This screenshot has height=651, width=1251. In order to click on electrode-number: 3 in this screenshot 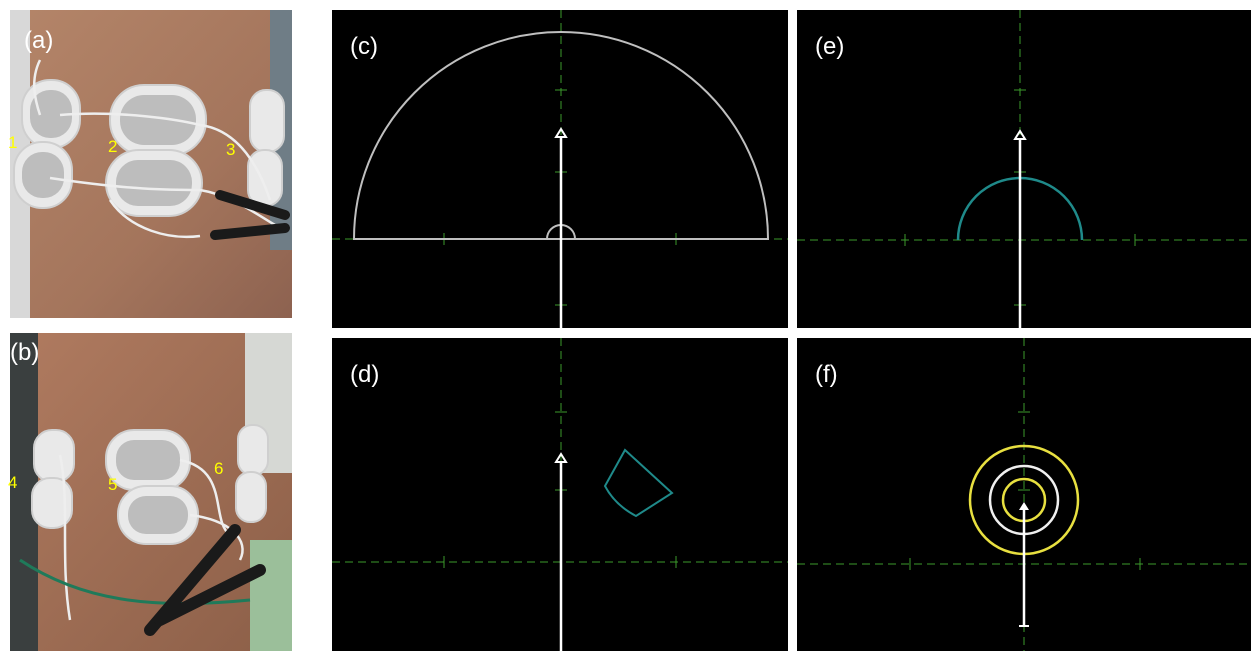, I will do `click(230, 149)`.